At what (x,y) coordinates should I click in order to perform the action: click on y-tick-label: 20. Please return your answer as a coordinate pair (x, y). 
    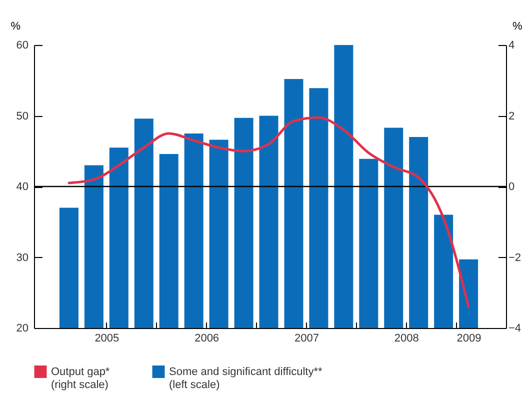
    Looking at the image, I should click on (22, 328).